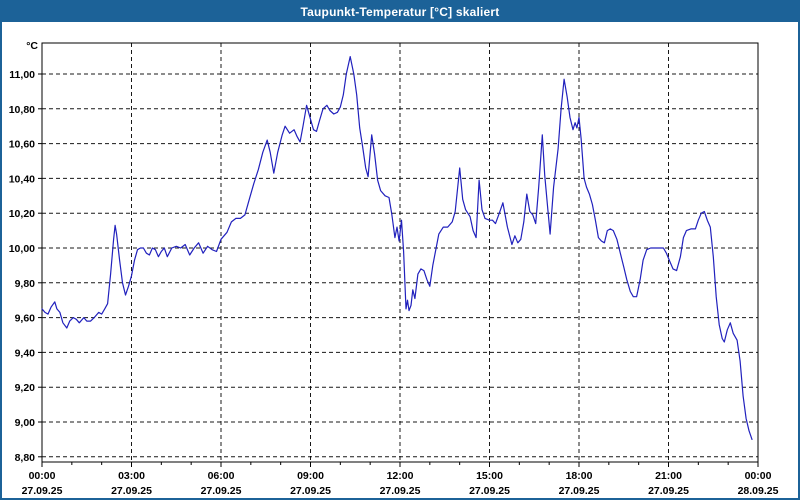 Image resolution: width=800 pixels, height=500 pixels. I want to click on y-tick-label: 10,60, so click(22, 145).